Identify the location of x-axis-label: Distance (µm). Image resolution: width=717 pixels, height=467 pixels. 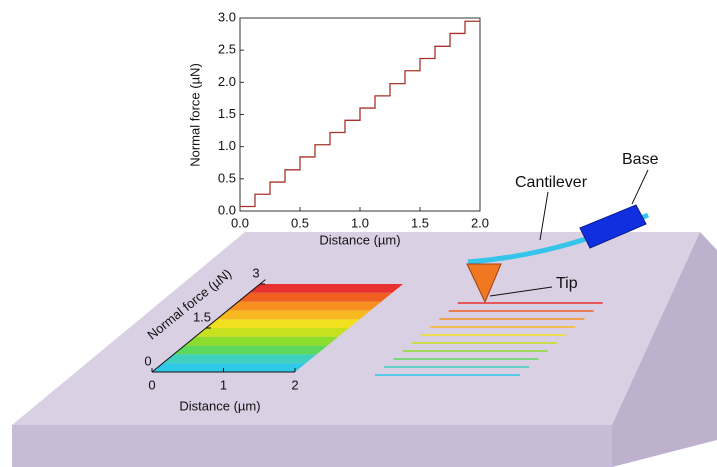
(359, 239).